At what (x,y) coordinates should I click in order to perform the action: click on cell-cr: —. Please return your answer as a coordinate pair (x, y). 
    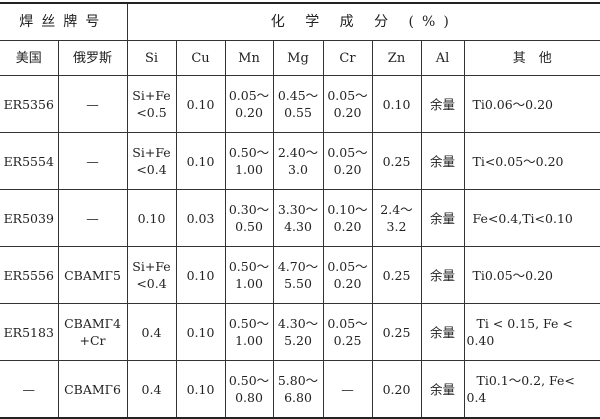
    Looking at the image, I should click on (347, 389).